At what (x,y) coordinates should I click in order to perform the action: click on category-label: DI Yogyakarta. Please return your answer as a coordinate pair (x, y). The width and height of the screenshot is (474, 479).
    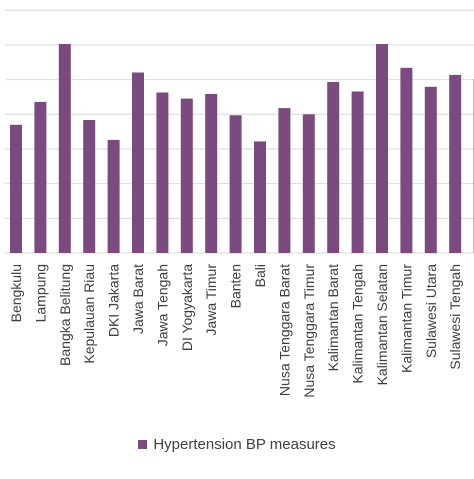
    Looking at the image, I should click on (187, 307).